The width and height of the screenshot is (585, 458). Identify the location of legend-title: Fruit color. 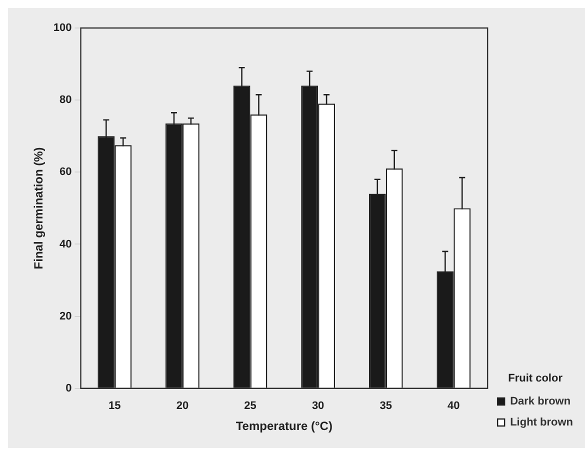
(536, 378).